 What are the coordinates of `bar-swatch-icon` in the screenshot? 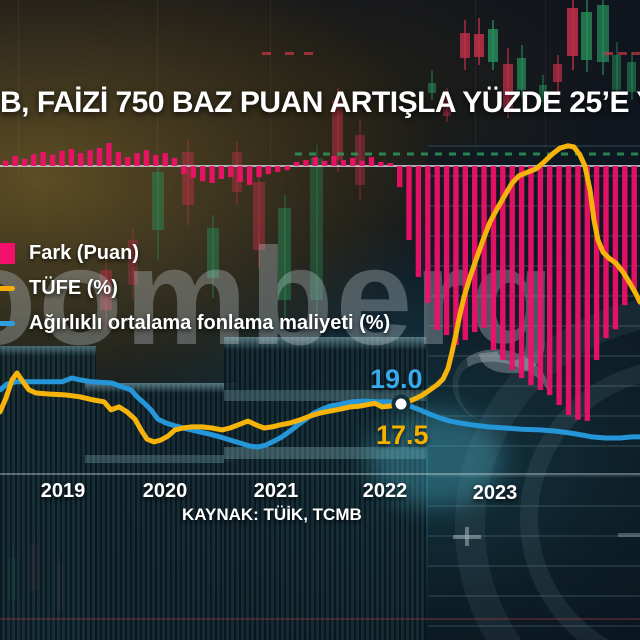 It's located at (7, 253).